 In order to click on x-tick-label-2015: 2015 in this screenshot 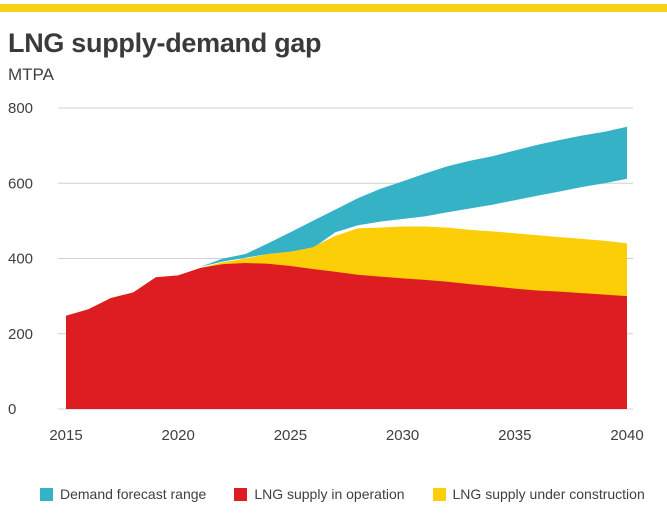, I will do `click(65, 435)`.